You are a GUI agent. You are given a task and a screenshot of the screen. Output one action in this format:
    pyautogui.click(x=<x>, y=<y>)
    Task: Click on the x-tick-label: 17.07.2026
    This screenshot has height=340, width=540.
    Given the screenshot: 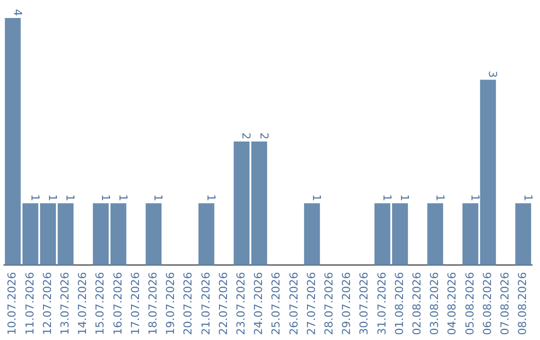 What is the action you would take?
    pyautogui.click(x=135, y=304)
    